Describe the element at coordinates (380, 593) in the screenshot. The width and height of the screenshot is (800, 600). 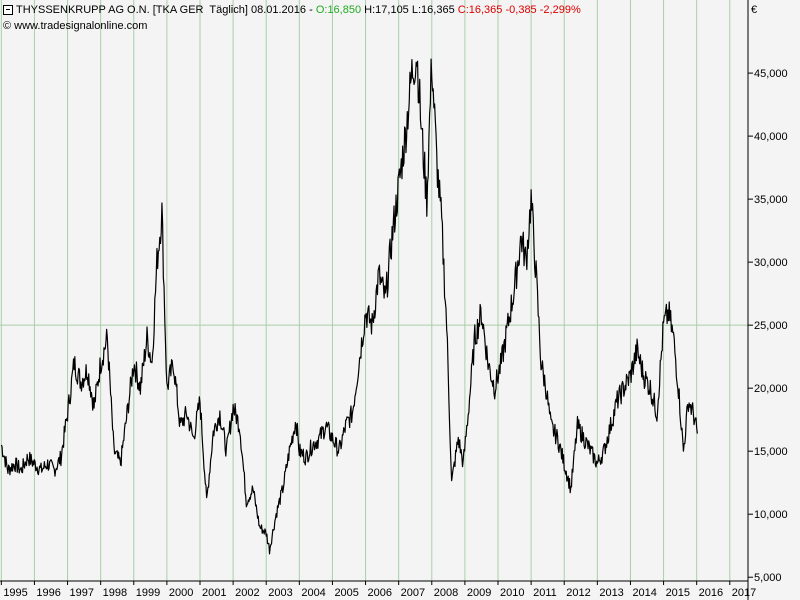
I see `x-tick-label: 2006` at that location.